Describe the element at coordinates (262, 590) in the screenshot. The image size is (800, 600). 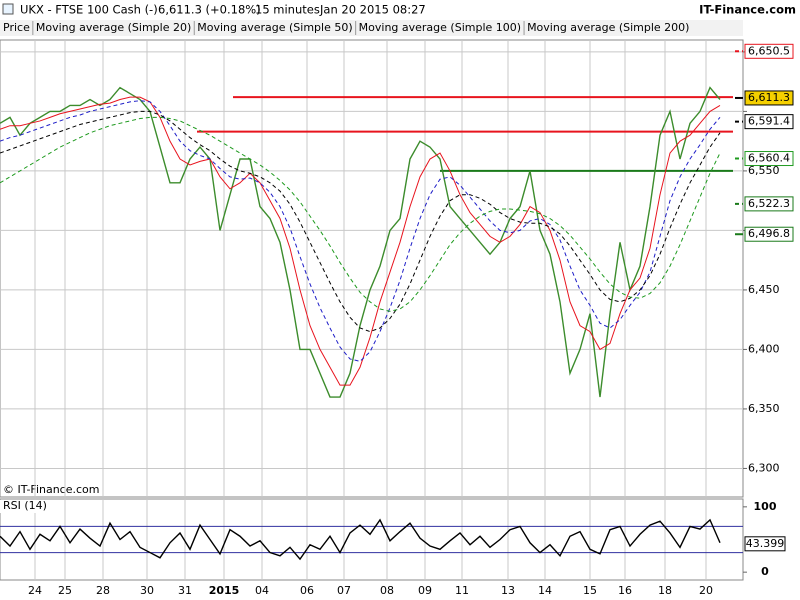
I see `x-tick-label: 04` at that location.